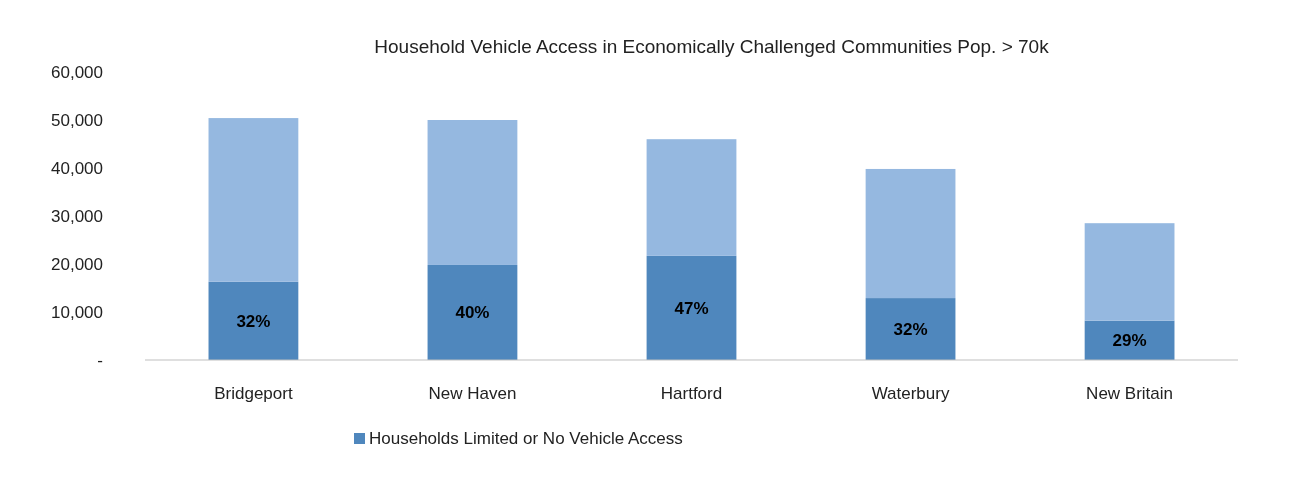 The image size is (1294, 477). What do you see at coordinates (253, 393) in the screenshot?
I see `x-tick-label: Bridgeport` at bounding box center [253, 393].